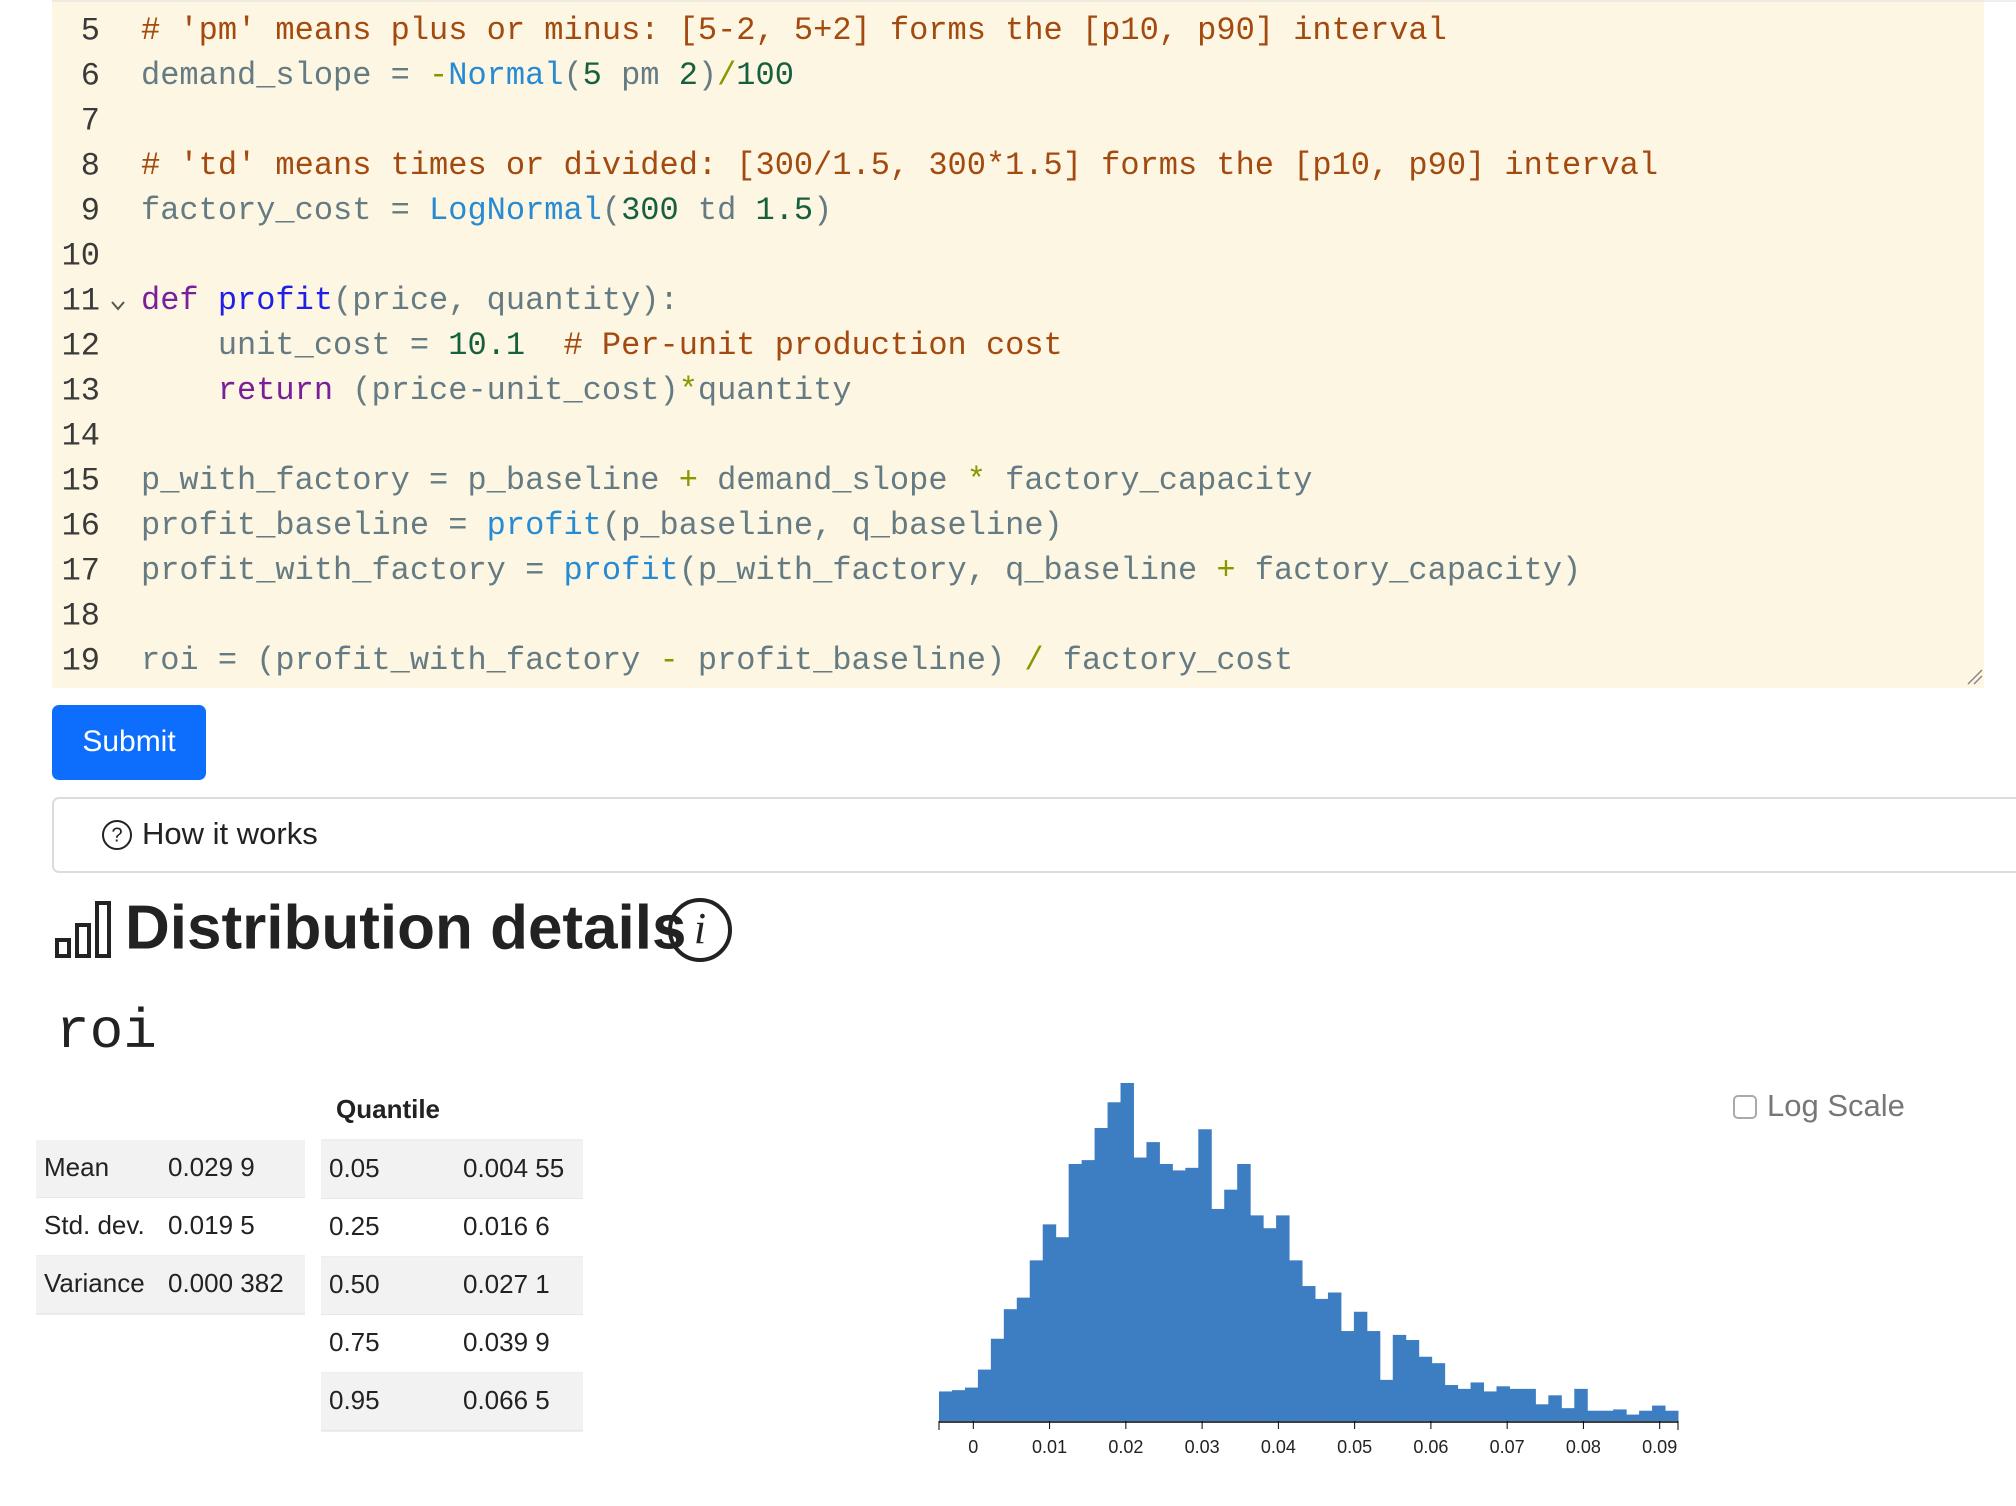 This screenshot has height=1506, width=2016. Describe the element at coordinates (832, 480) in the screenshot. I see `code-token: demand_slope` at that location.